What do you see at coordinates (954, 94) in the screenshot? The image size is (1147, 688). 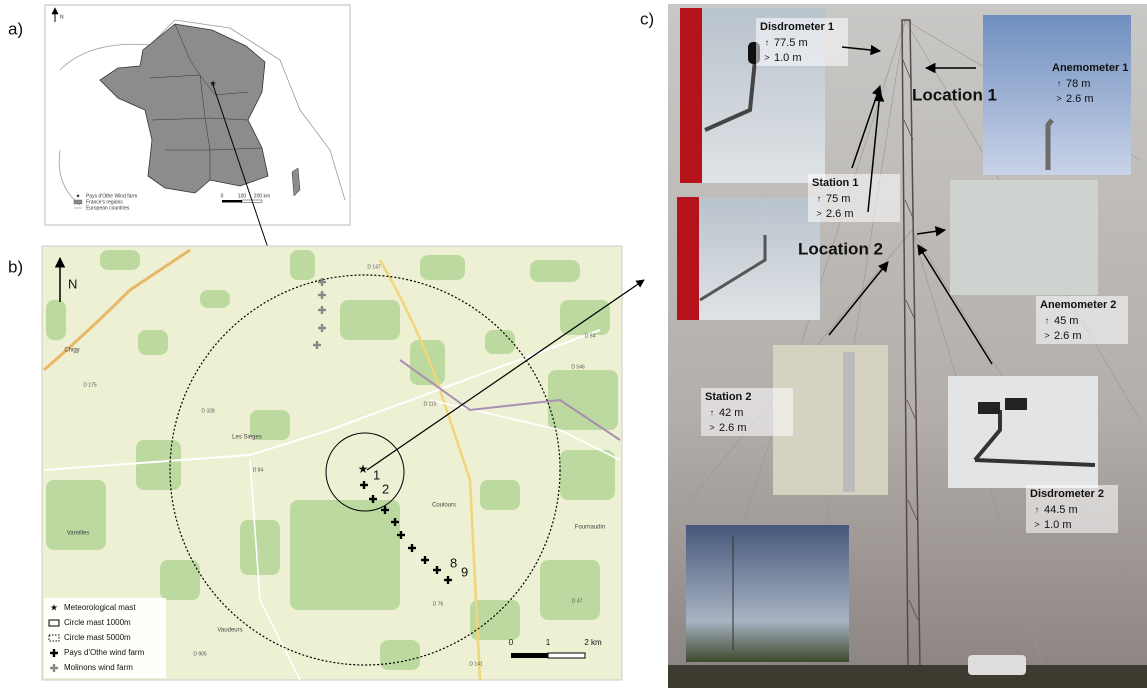 I see `location-label: Location 1` at bounding box center [954, 94].